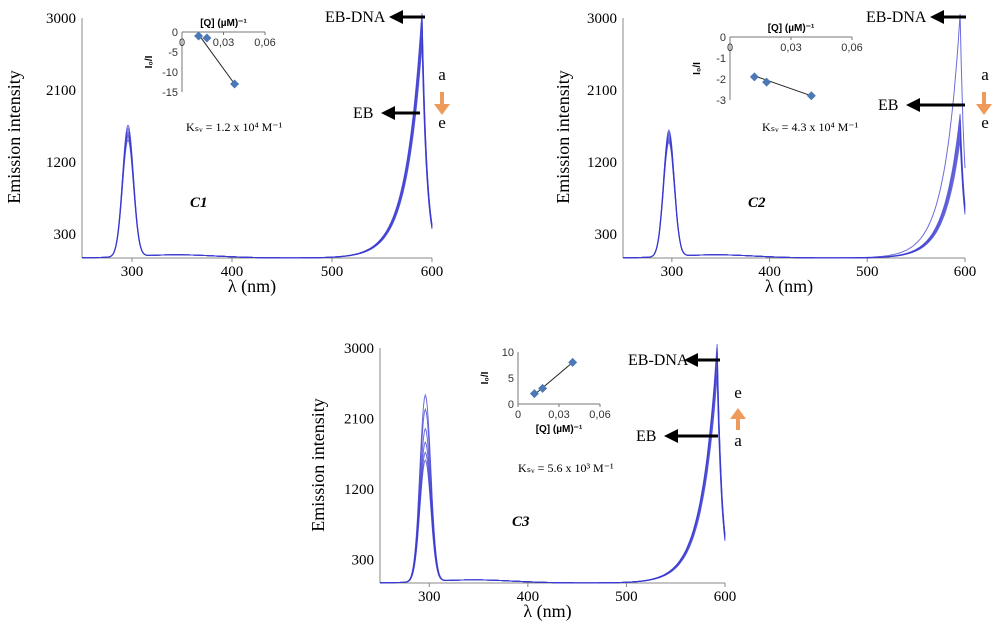  What do you see at coordinates (170, 73) in the screenshot?
I see `inset-y-tick-label: -10` at bounding box center [170, 73].